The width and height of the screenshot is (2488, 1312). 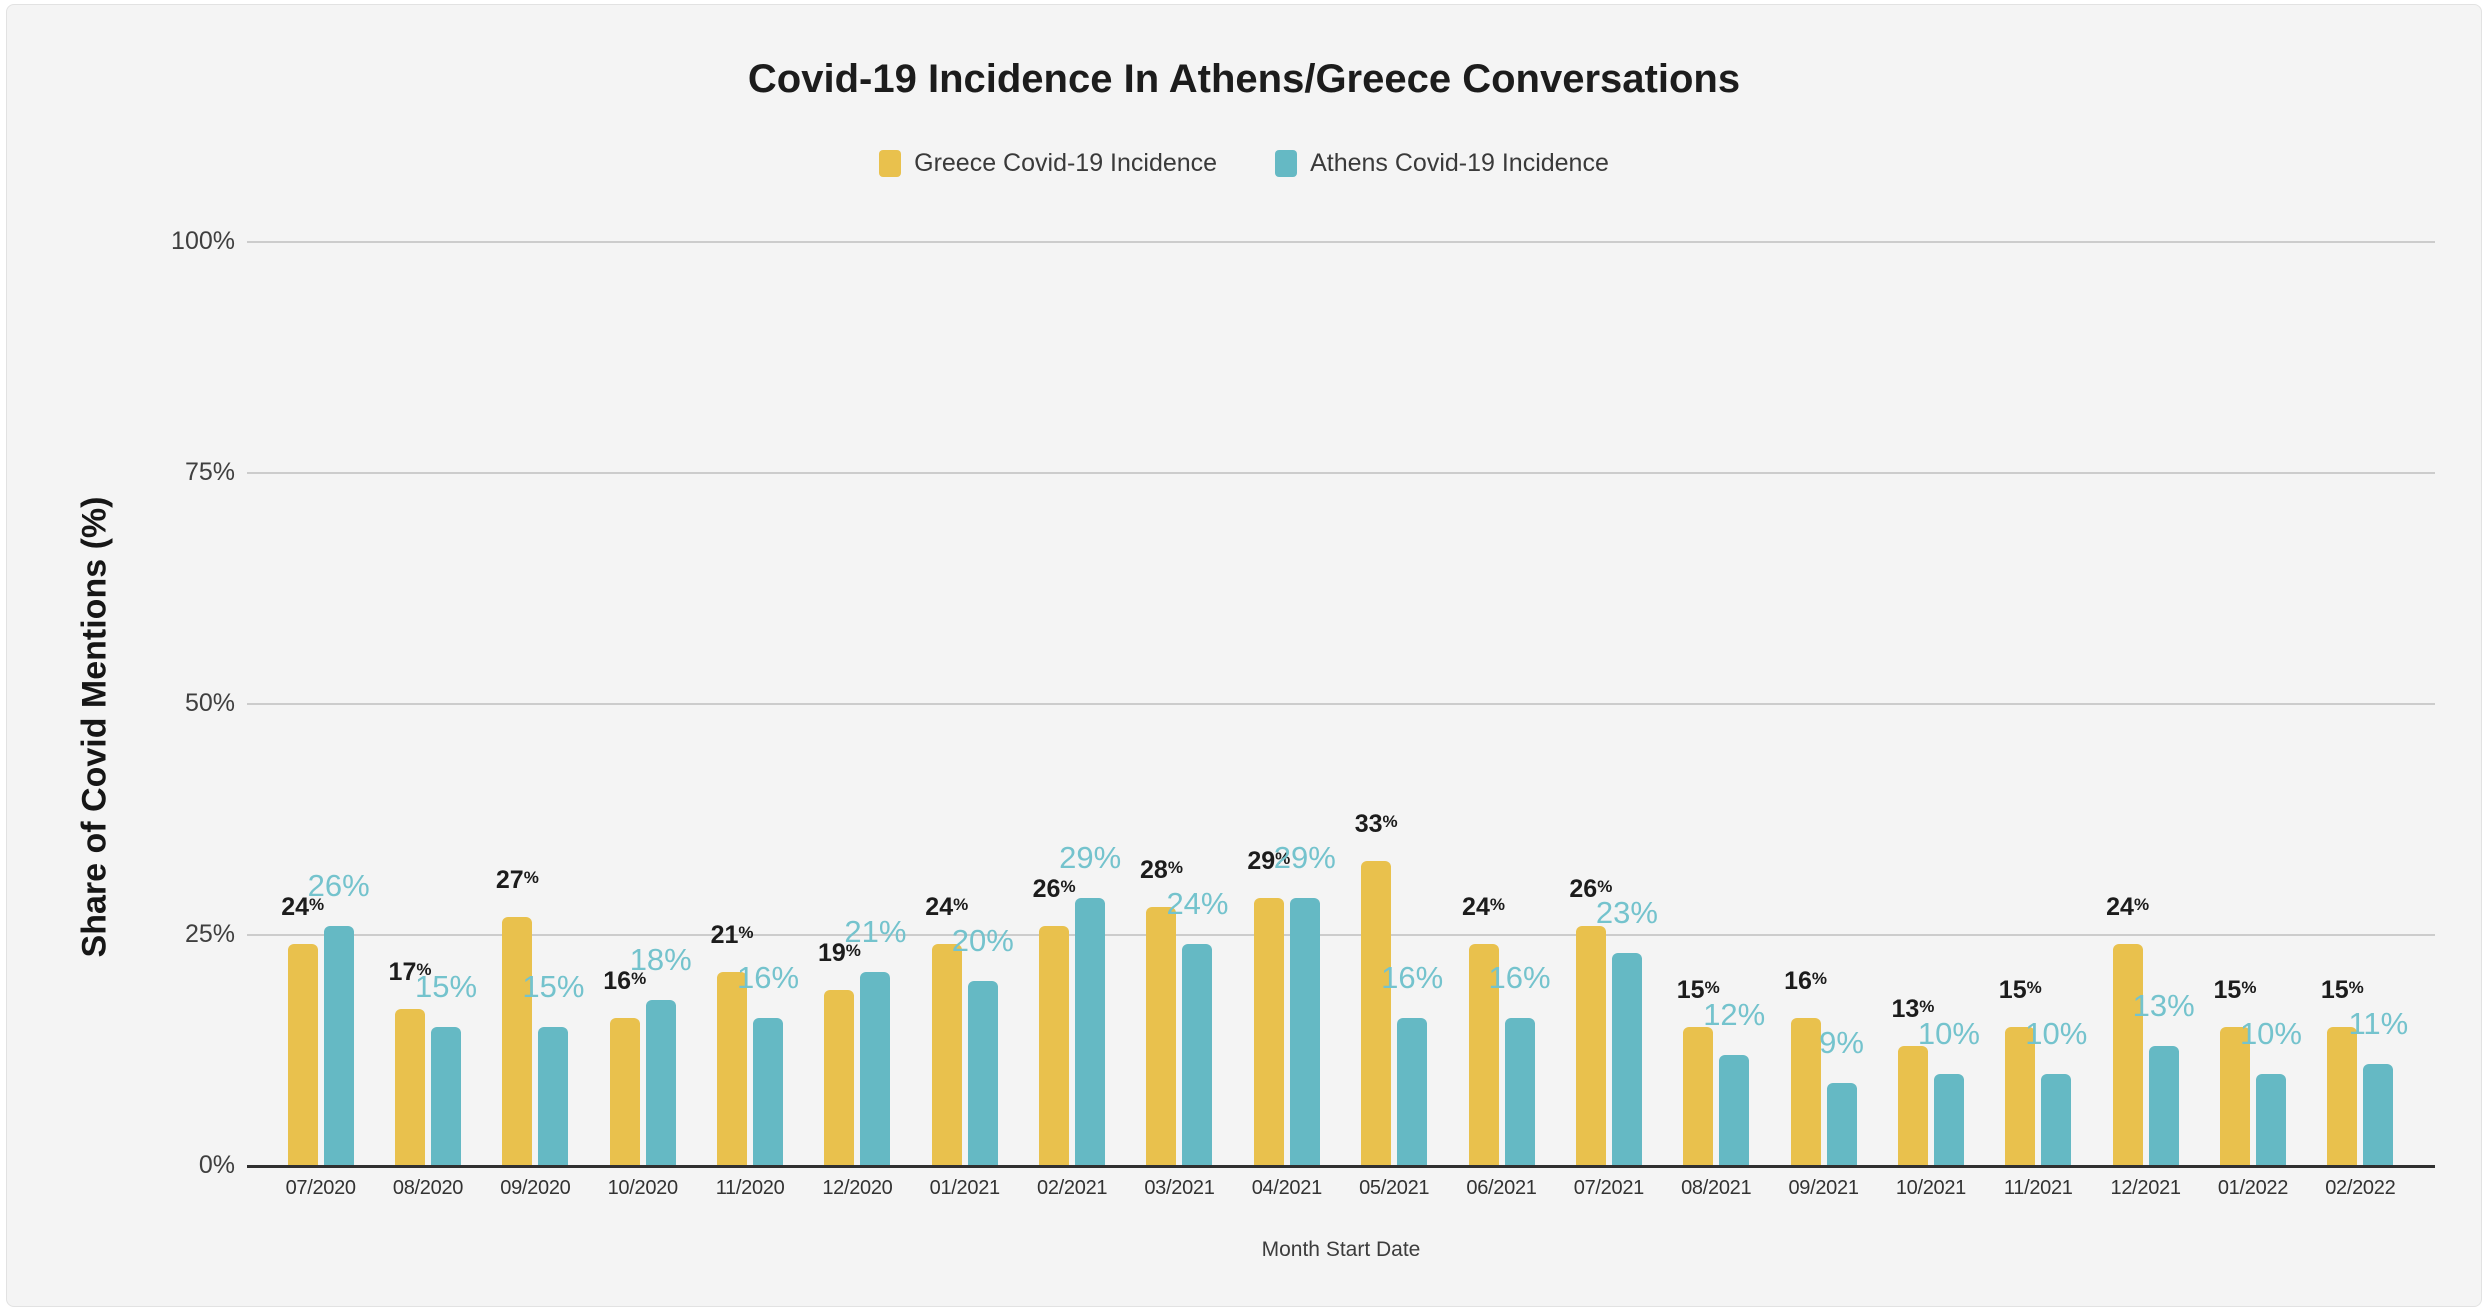 What do you see at coordinates (1066, 163) in the screenshot?
I see `legend-item-label: Greece Covid-19 Incidence` at bounding box center [1066, 163].